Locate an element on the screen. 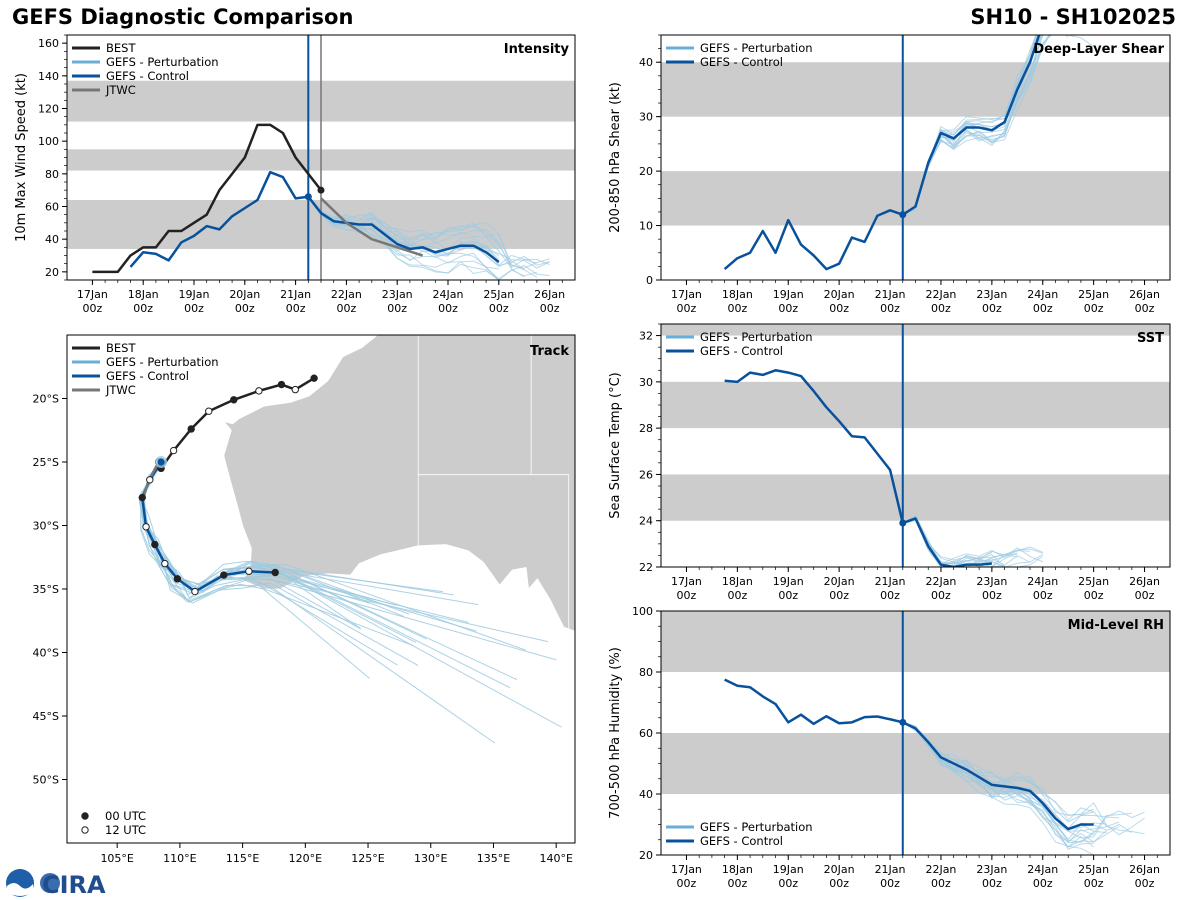  shear-legend-label-perturbation: GEFS - Perturbation is located at coordinates (756, 48).